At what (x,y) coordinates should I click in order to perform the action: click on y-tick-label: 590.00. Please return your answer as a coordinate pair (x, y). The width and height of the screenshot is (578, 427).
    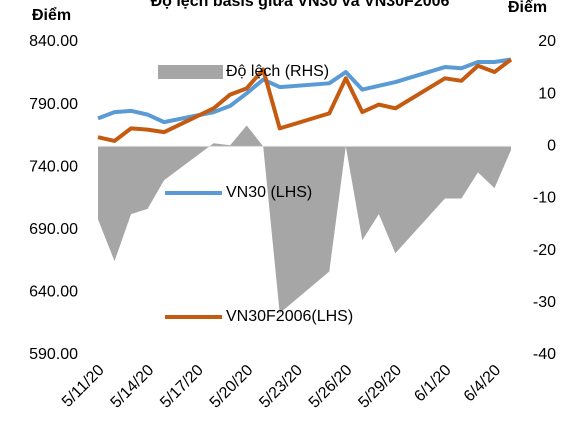
    Looking at the image, I should click on (53, 354).